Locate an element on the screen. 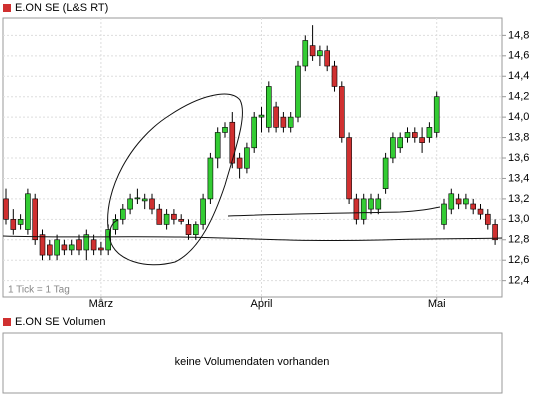  y-tick-label: 12,4 is located at coordinates (518, 281).